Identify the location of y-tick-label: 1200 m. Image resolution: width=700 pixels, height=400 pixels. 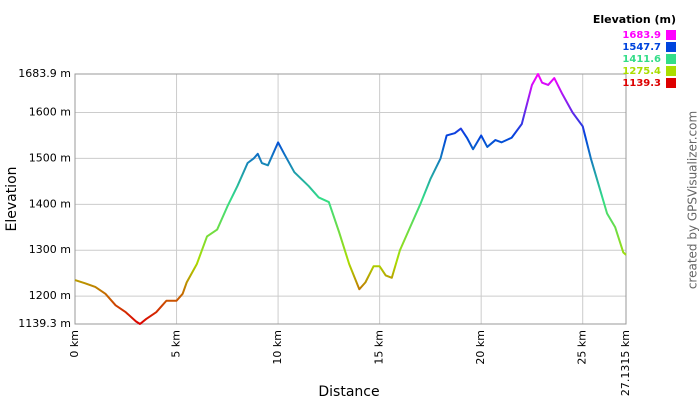
(50, 295).